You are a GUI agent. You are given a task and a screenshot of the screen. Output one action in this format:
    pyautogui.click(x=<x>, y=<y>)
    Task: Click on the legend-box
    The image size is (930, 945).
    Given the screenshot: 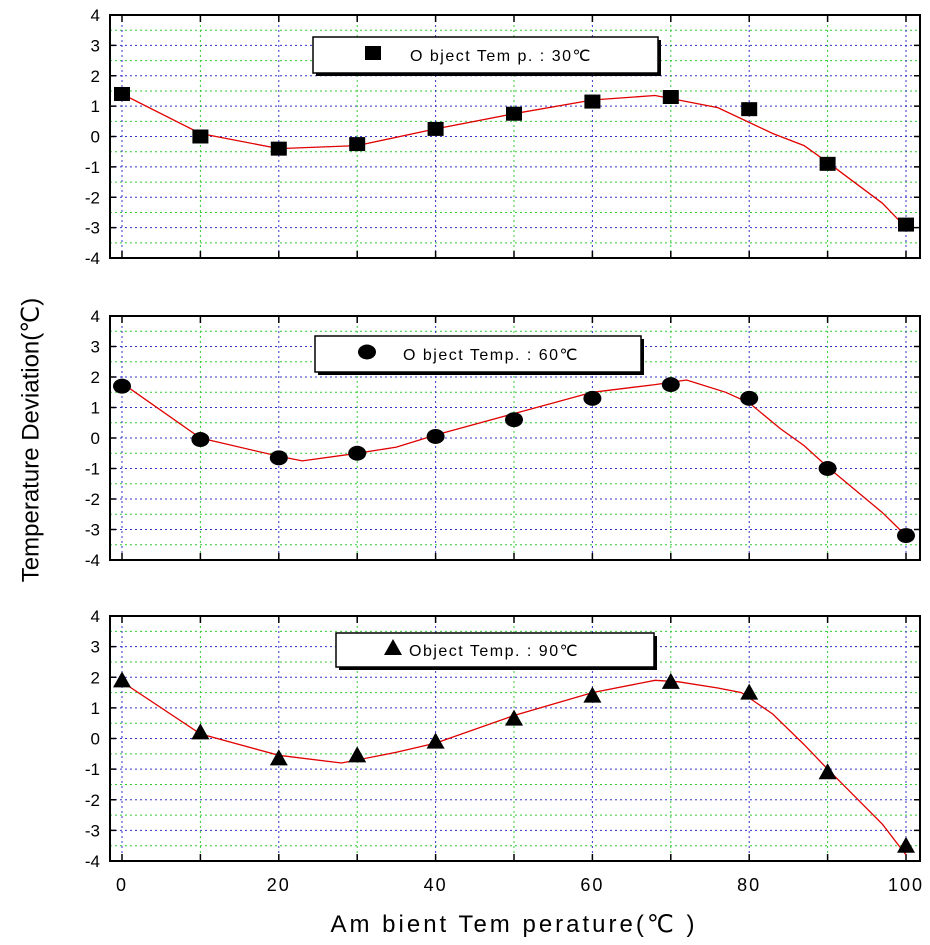 What is the action you would take?
    pyautogui.click(x=495, y=650)
    